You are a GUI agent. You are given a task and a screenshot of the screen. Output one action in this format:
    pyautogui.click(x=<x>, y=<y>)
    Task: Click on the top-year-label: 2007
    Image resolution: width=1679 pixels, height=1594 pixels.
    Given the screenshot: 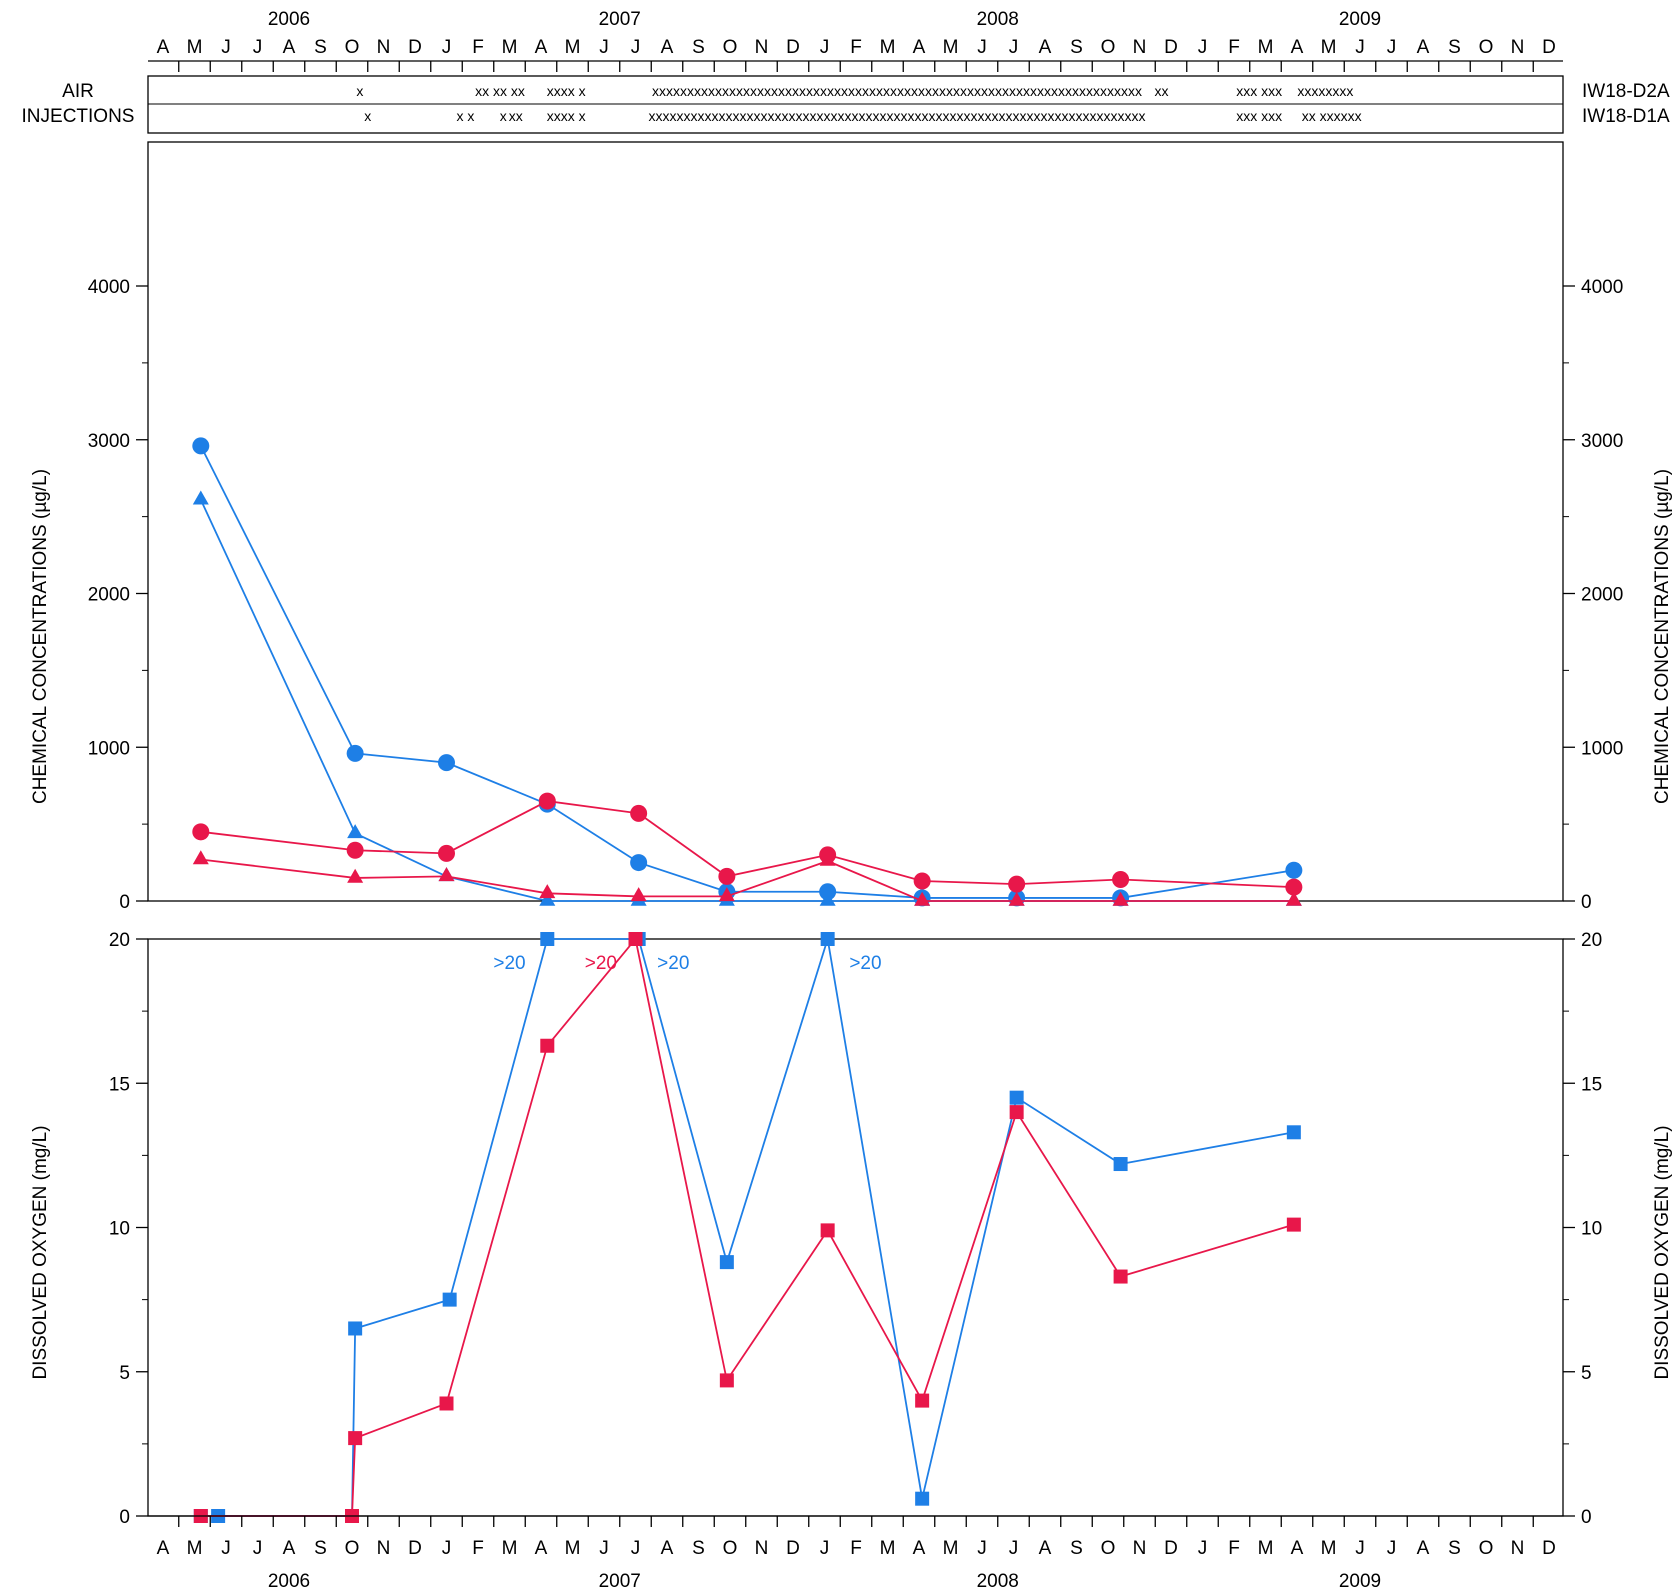 What is the action you would take?
    pyautogui.click(x=620, y=19)
    